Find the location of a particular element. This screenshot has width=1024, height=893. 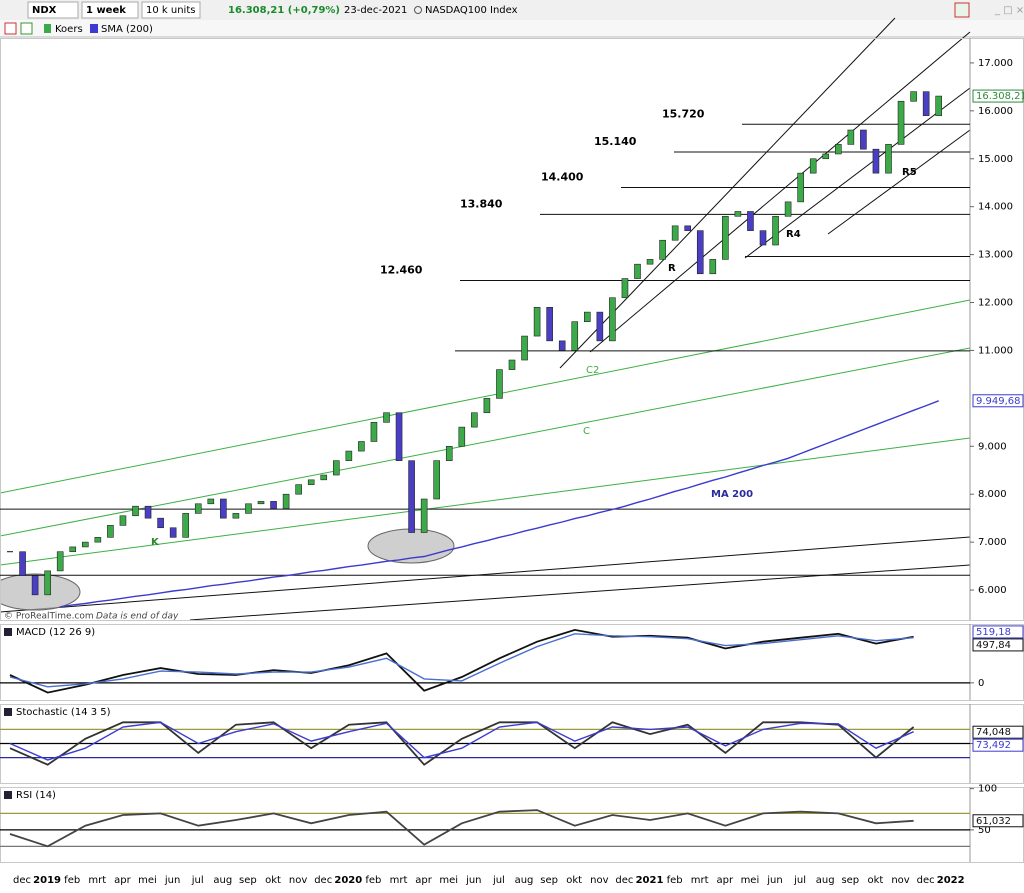

x-tick-label: jun is located at coordinates (473, 880).